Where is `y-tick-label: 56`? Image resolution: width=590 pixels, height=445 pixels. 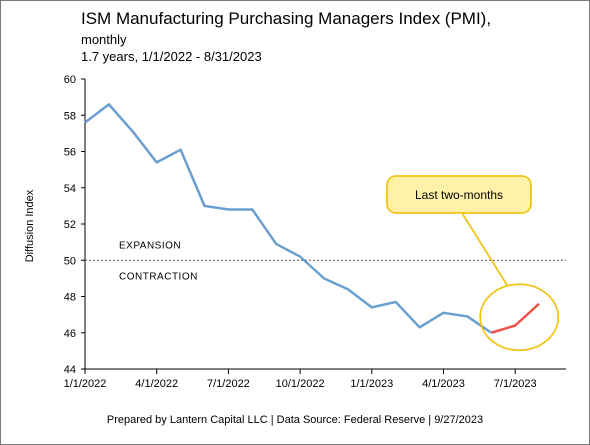 y-tick-label: 56 is located at coordinates (70, 153).